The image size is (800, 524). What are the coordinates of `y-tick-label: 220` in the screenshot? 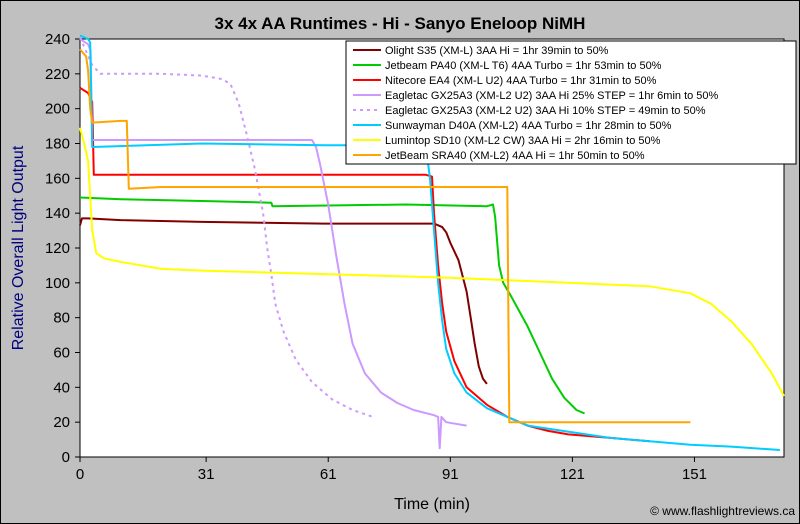 It's located at (57, 74).